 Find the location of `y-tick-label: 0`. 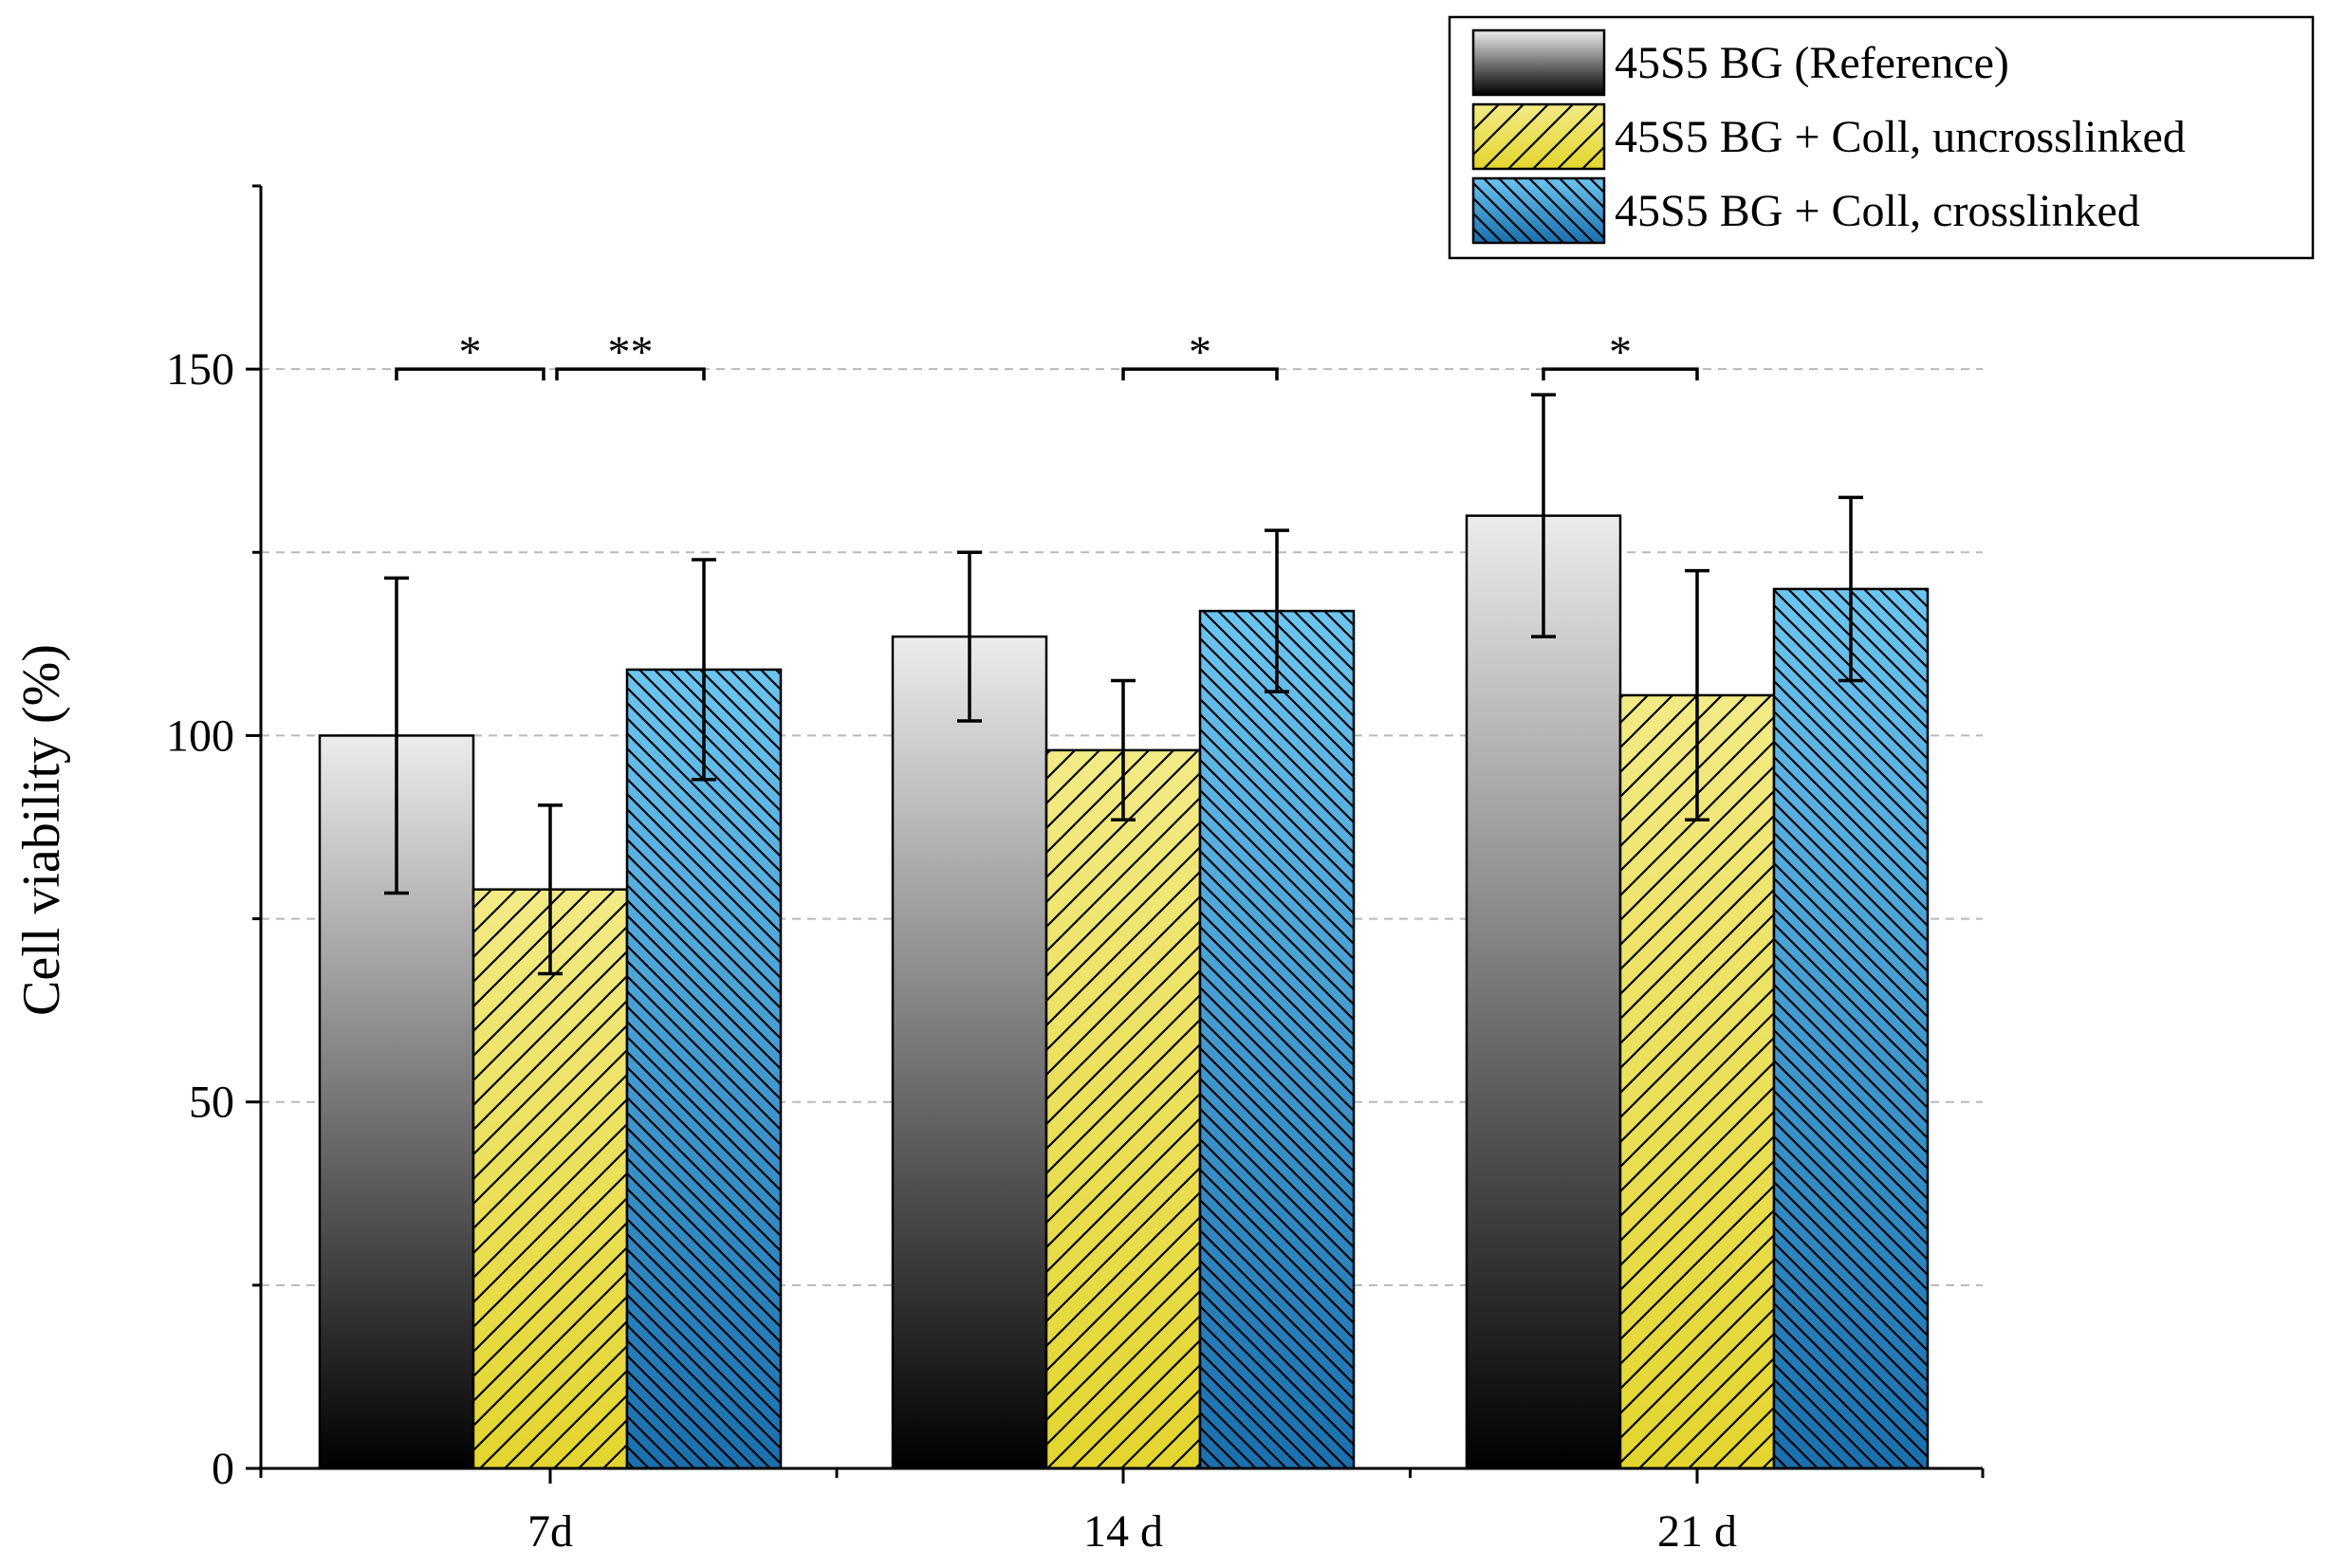

y-tick-label: 0 is located at coordinates (223, 1469).